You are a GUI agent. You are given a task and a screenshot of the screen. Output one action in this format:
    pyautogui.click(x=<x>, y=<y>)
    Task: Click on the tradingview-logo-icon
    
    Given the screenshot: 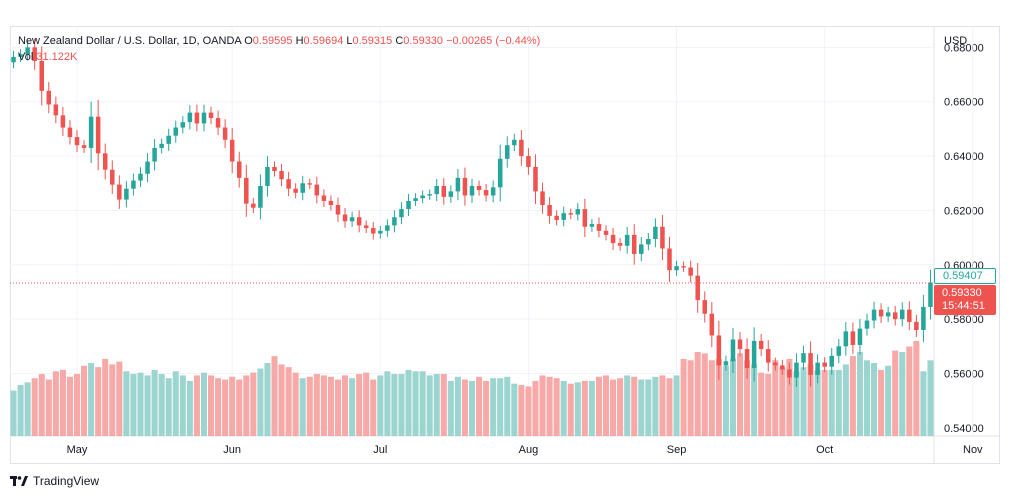 What is the action you would take?
    pyautogui.click(x=19, y=481)
    